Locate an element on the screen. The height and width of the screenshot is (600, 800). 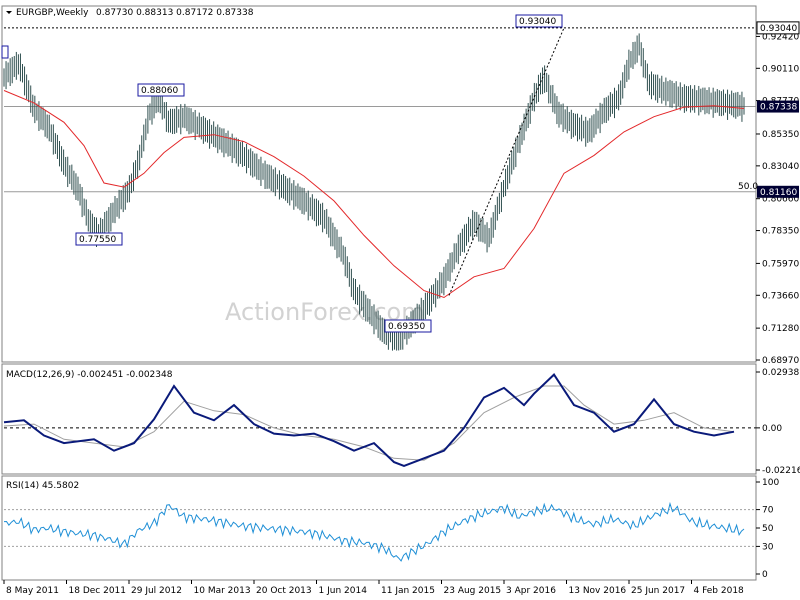
x-tick-label: 13 Nov 2016 is located at coordinates (598, 591).